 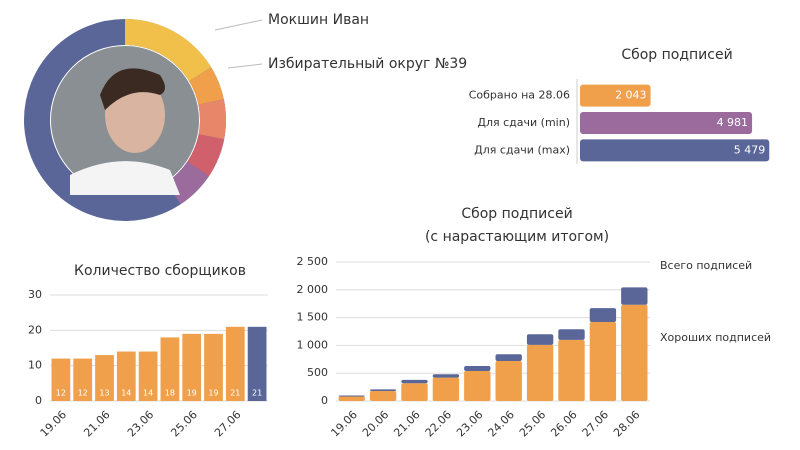 I want to click on photo-hair, so click(x=132, y=89).